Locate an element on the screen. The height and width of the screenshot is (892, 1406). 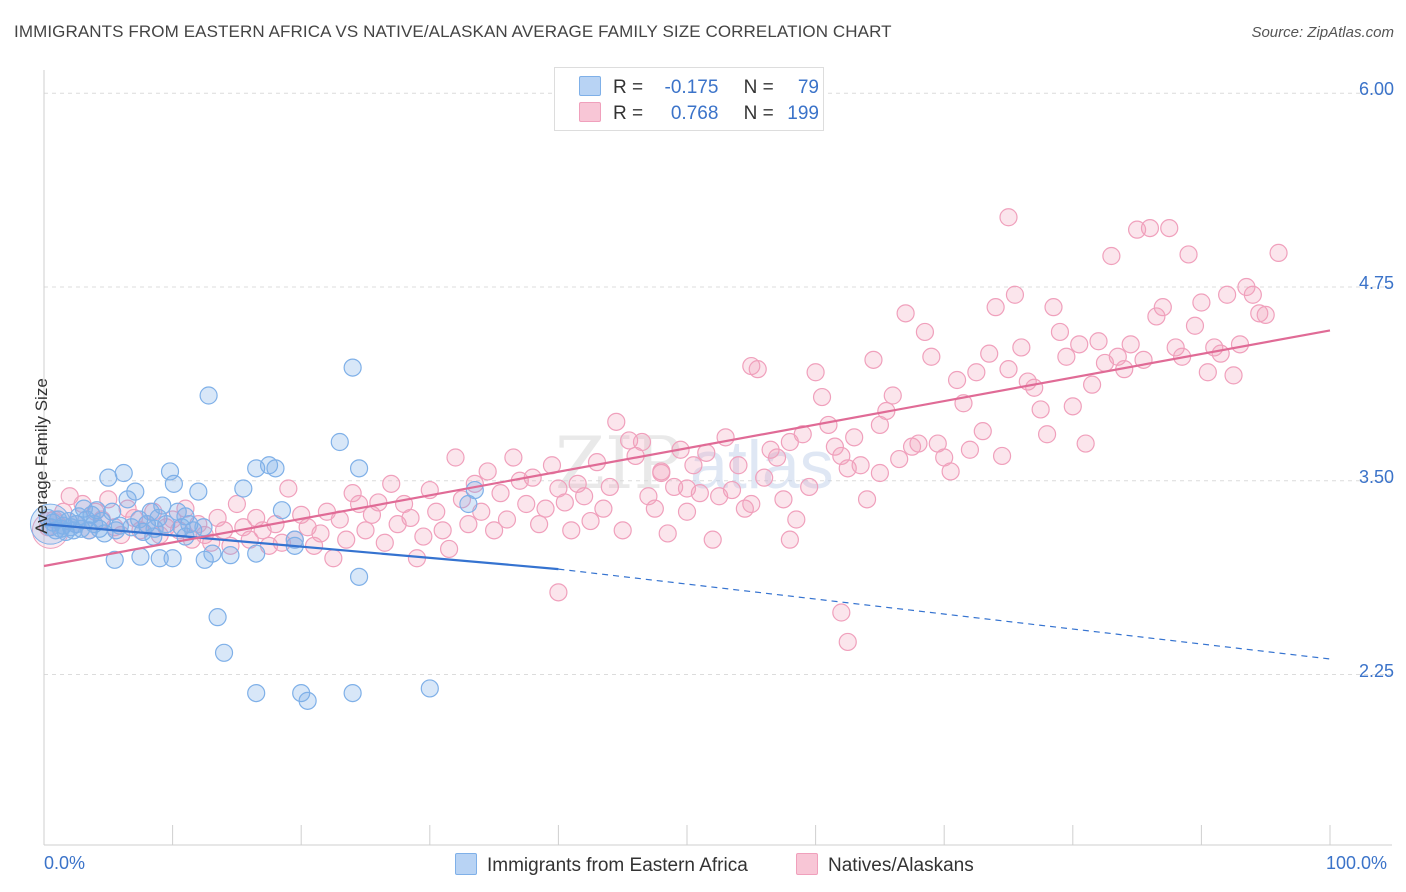
trend-line-blue-dashed is located at coordinates (944, 614).